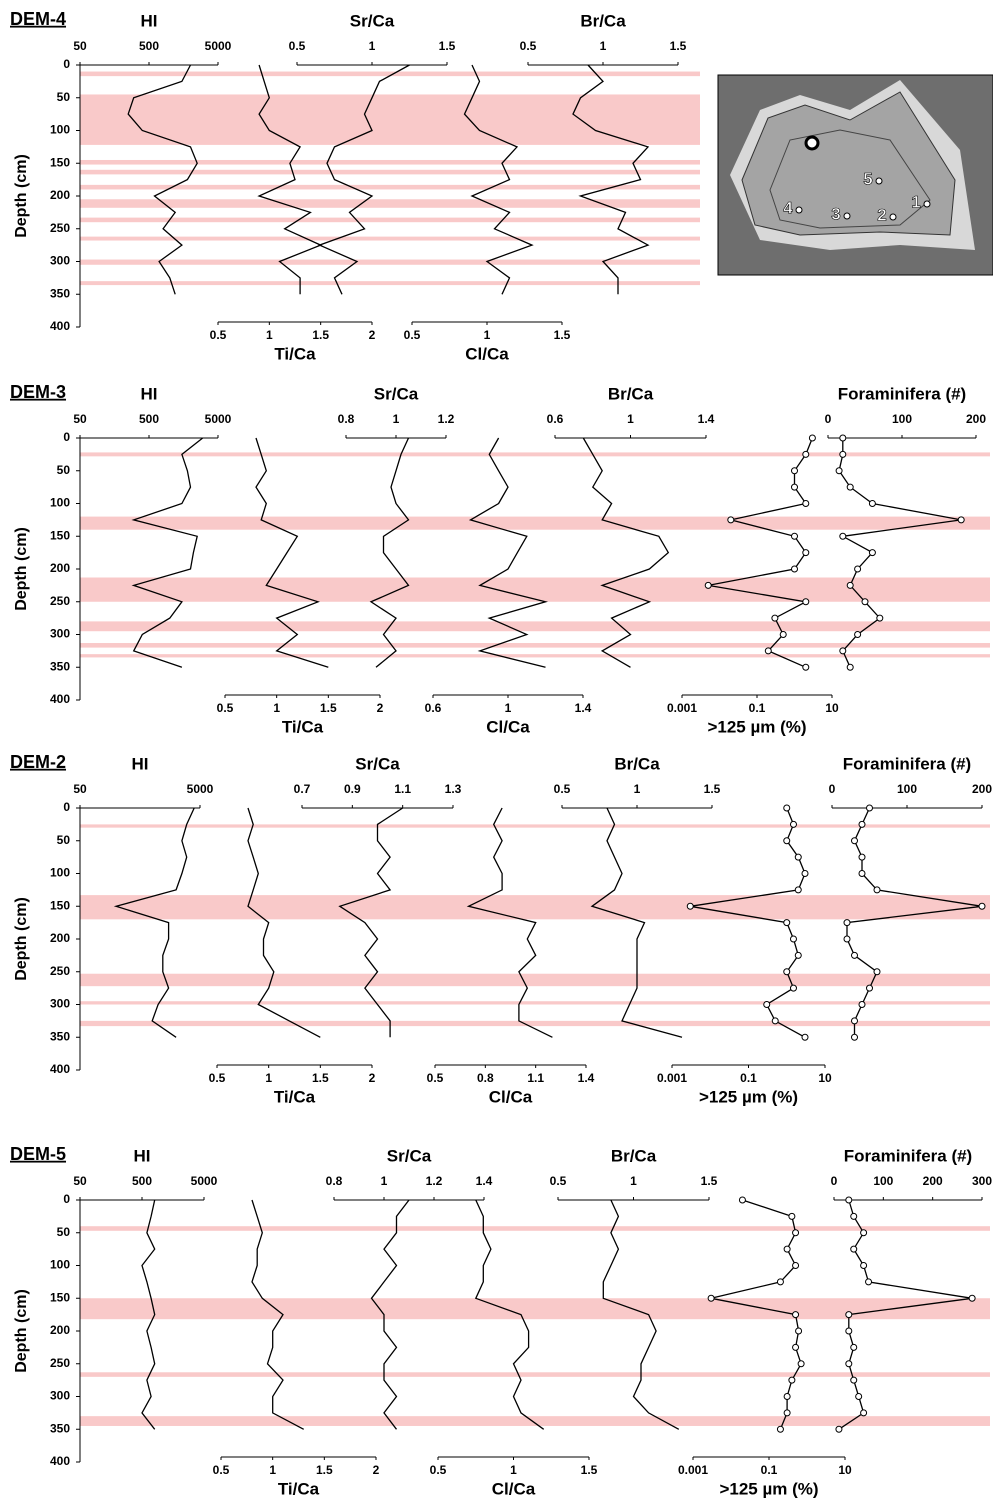 This screenshot has width=993, height=1506. Describe the element at coordinates (38, 392) in the screenshot. I see `panel-title: DEM-3` at that location.